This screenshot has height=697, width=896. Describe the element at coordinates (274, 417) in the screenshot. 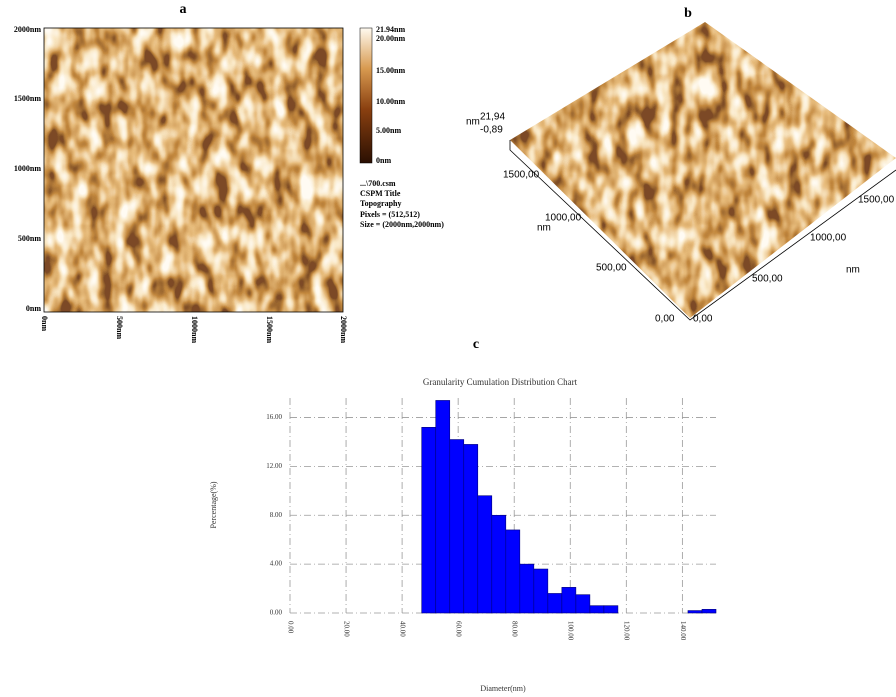

I see `y-tick-label: 16.00` at that location.